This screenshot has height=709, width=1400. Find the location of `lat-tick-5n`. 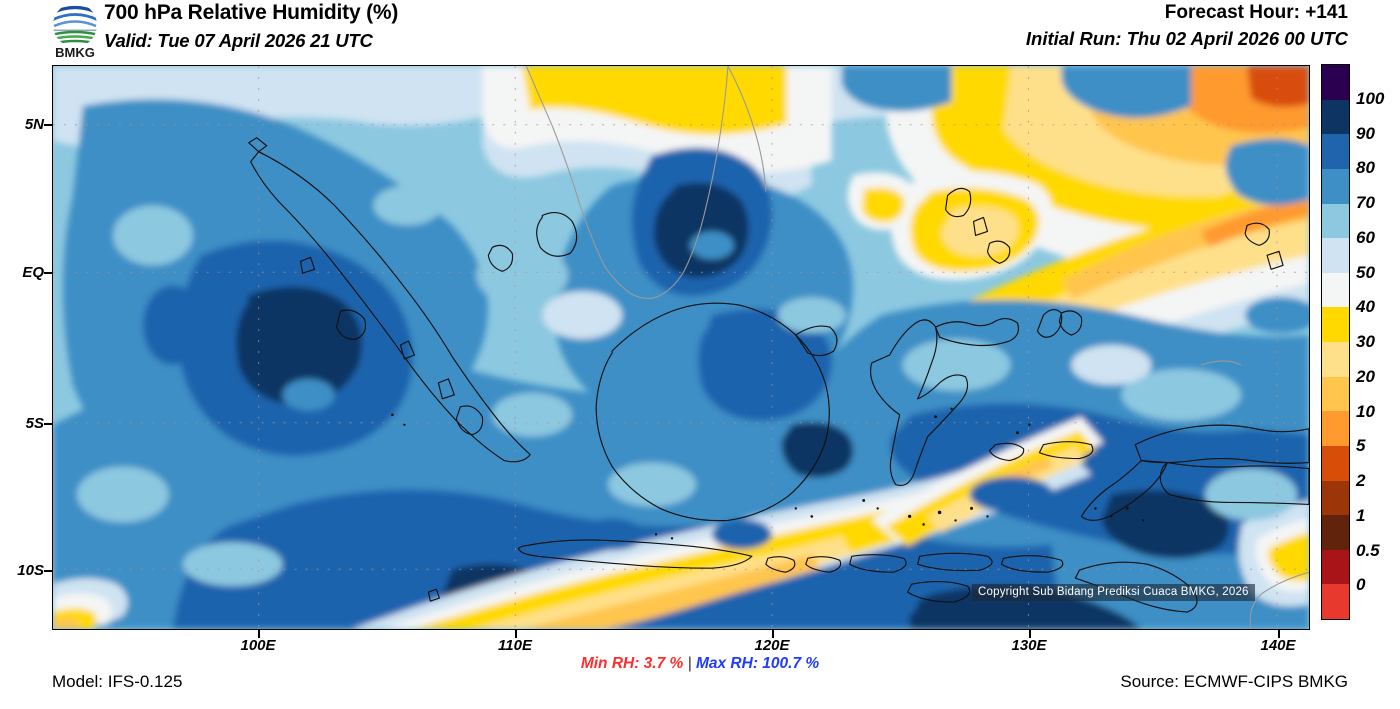

lat-tick-5n is located at coordinates (48, 125).